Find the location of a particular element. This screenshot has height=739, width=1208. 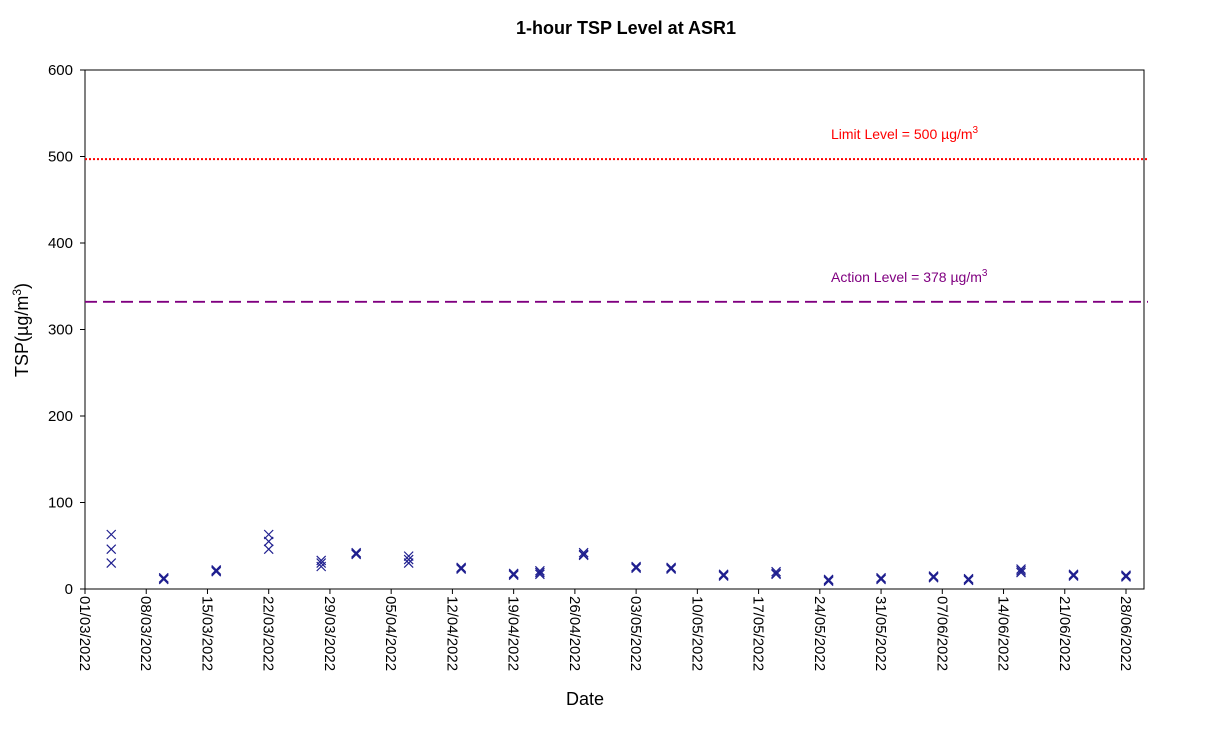

x-tick-label: 21/06/2022 is located at coordinates (1064, 633).